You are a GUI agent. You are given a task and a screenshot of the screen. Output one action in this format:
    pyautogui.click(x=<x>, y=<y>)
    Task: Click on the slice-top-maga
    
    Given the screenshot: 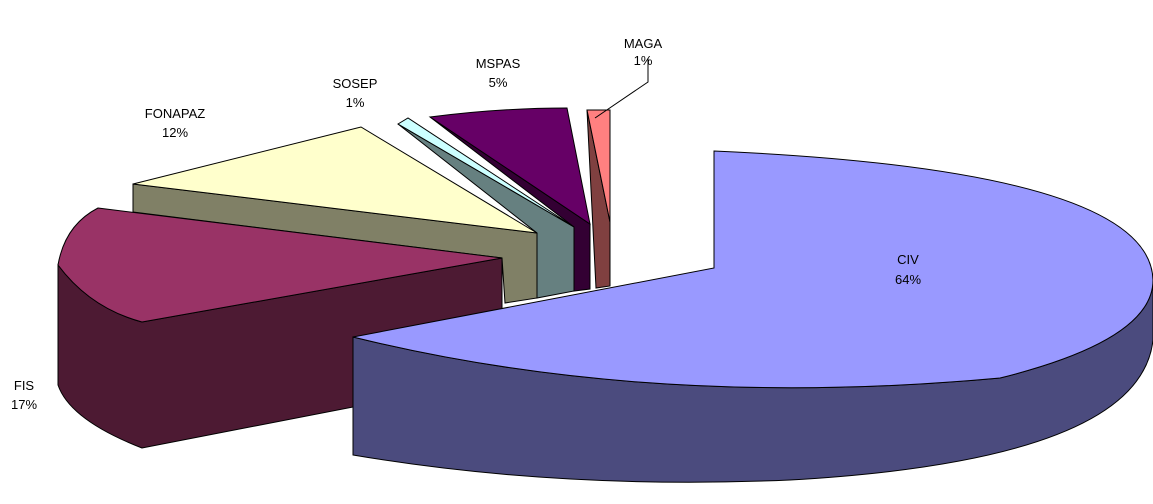 What is the action you would take?
    pyautogui.click(x=598, y=166)
    